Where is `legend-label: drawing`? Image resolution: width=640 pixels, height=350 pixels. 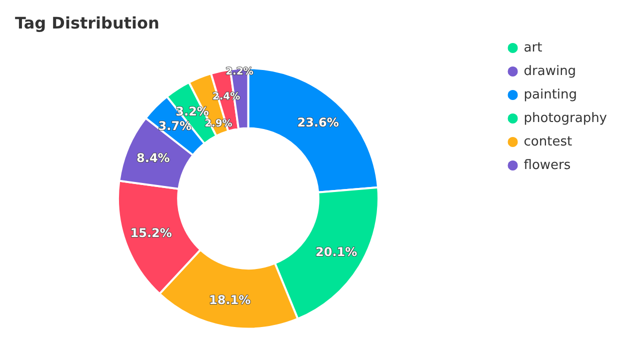 legend-label: drawing is located at coordinates (550, 71).